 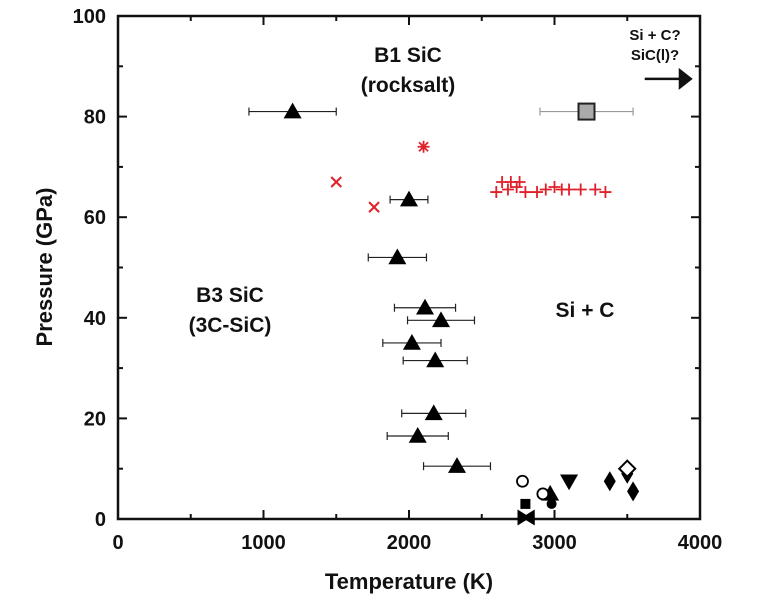 I want to click on b1-label-line2: (rocksalt), so click(x=408, y=85).